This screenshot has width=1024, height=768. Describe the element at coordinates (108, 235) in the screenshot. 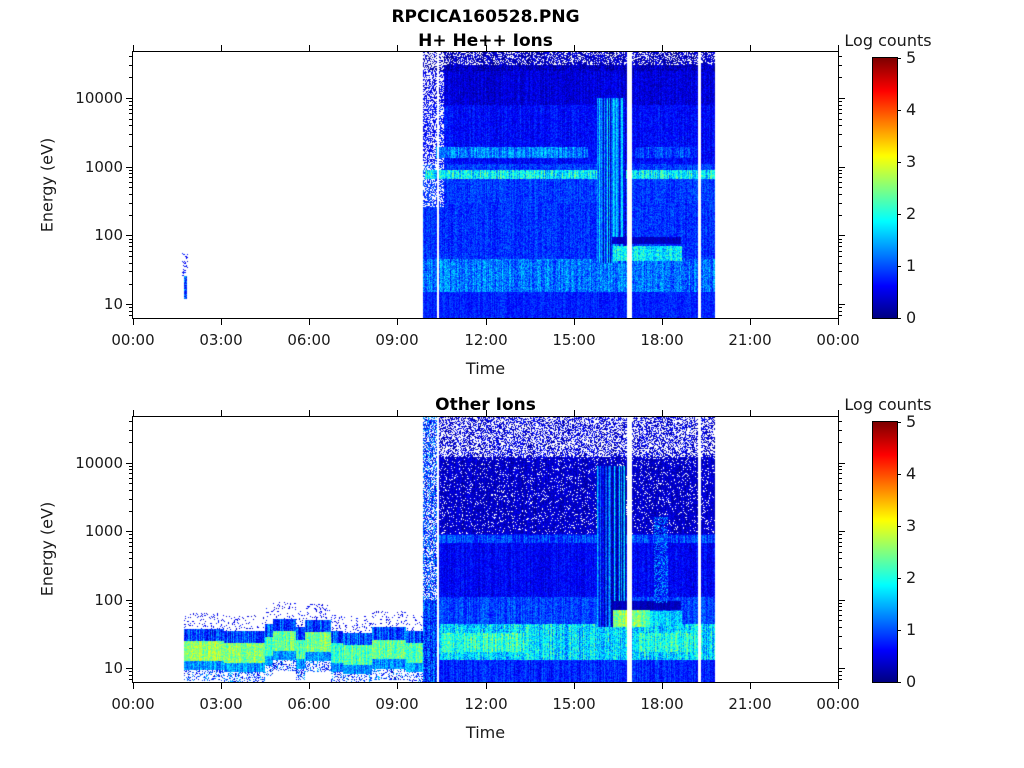

I see `y-tick-label: 100` at that location.